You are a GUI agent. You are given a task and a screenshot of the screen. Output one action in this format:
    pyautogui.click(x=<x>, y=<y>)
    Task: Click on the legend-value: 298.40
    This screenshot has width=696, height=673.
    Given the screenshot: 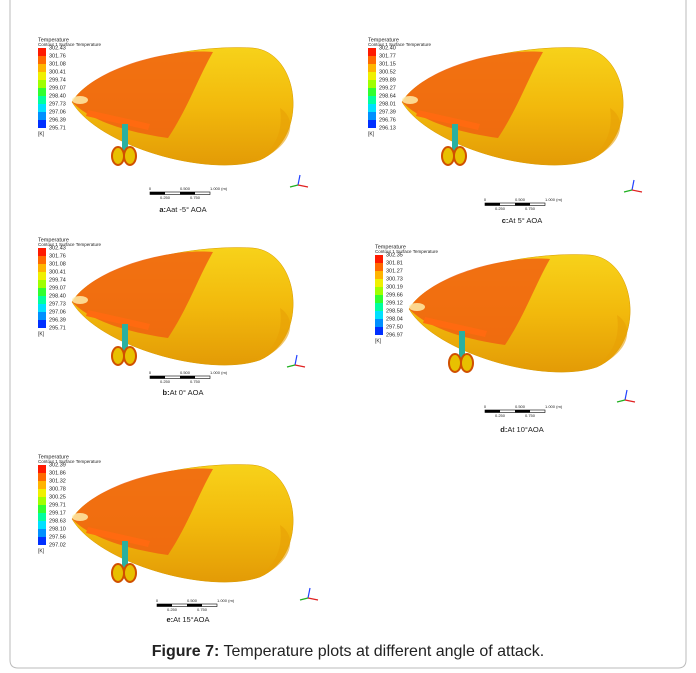 What is the action you would take?
    pyautogui.click(x=57, y=96)
    